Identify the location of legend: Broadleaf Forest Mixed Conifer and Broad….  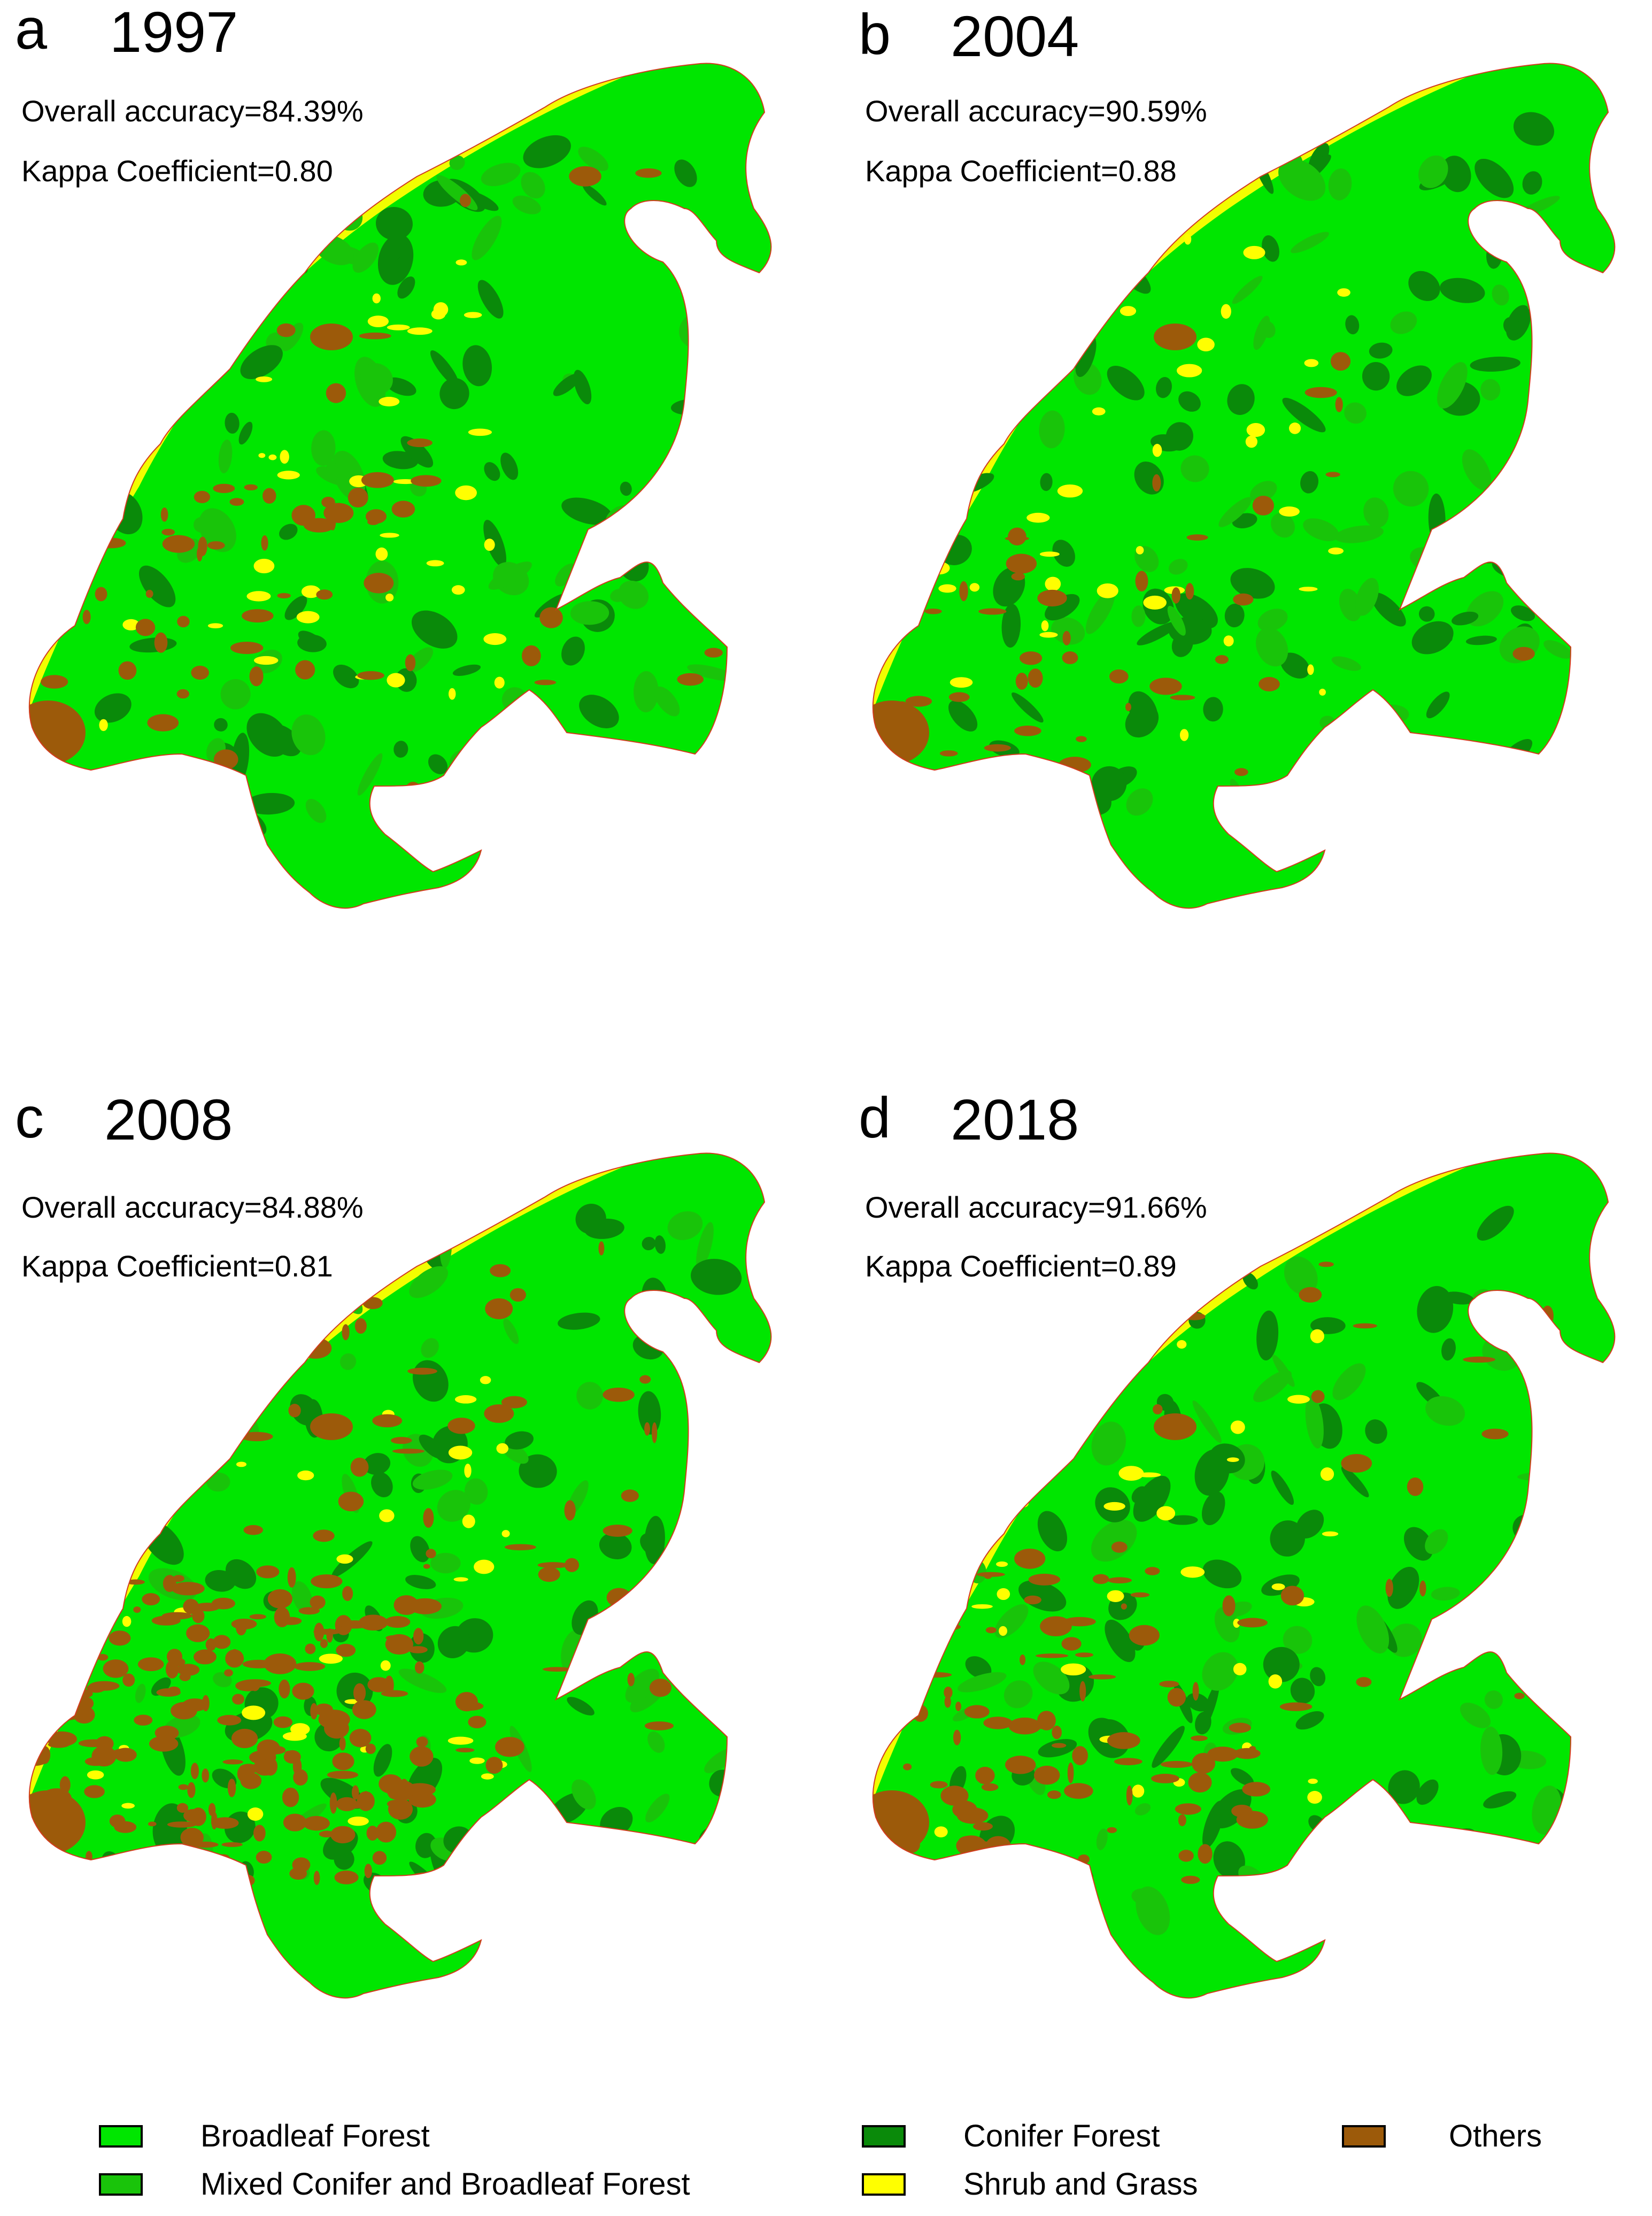
(826, 2167).